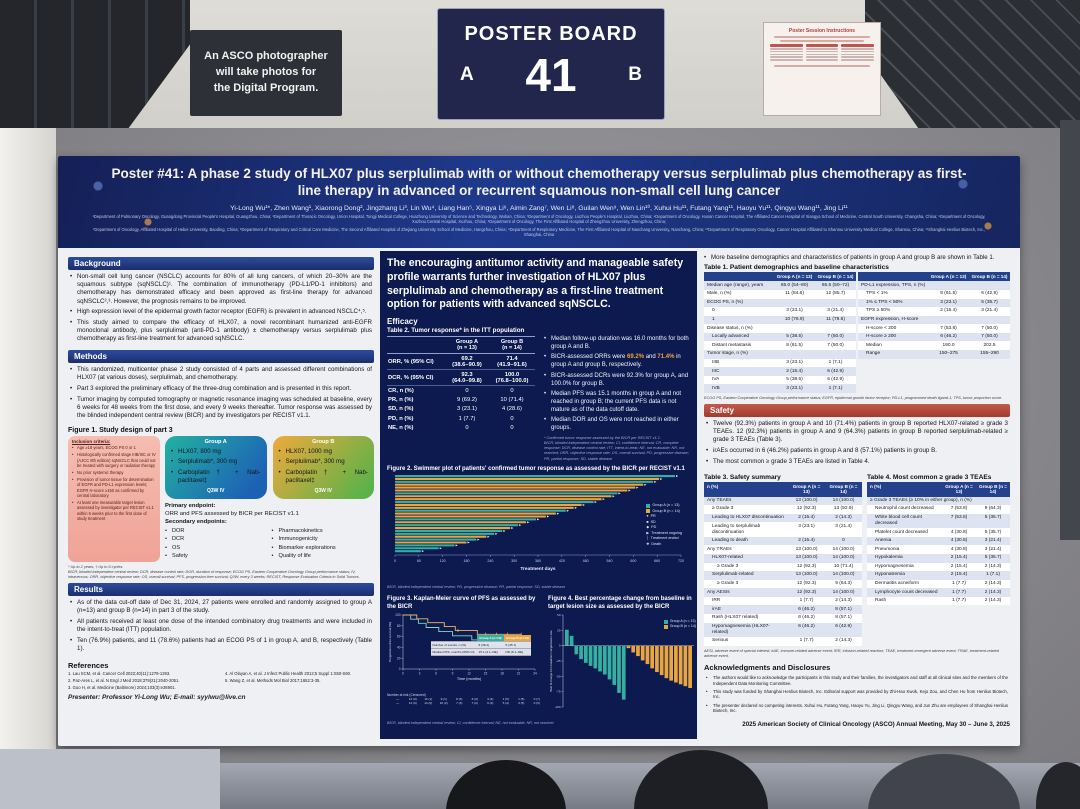  What do you see at coordinates (783, 567) in the screenshot?
I see `table-row: ≥ Grade 3 12 (92.3) 10 (71.4)` at bounding box center [783, 567].